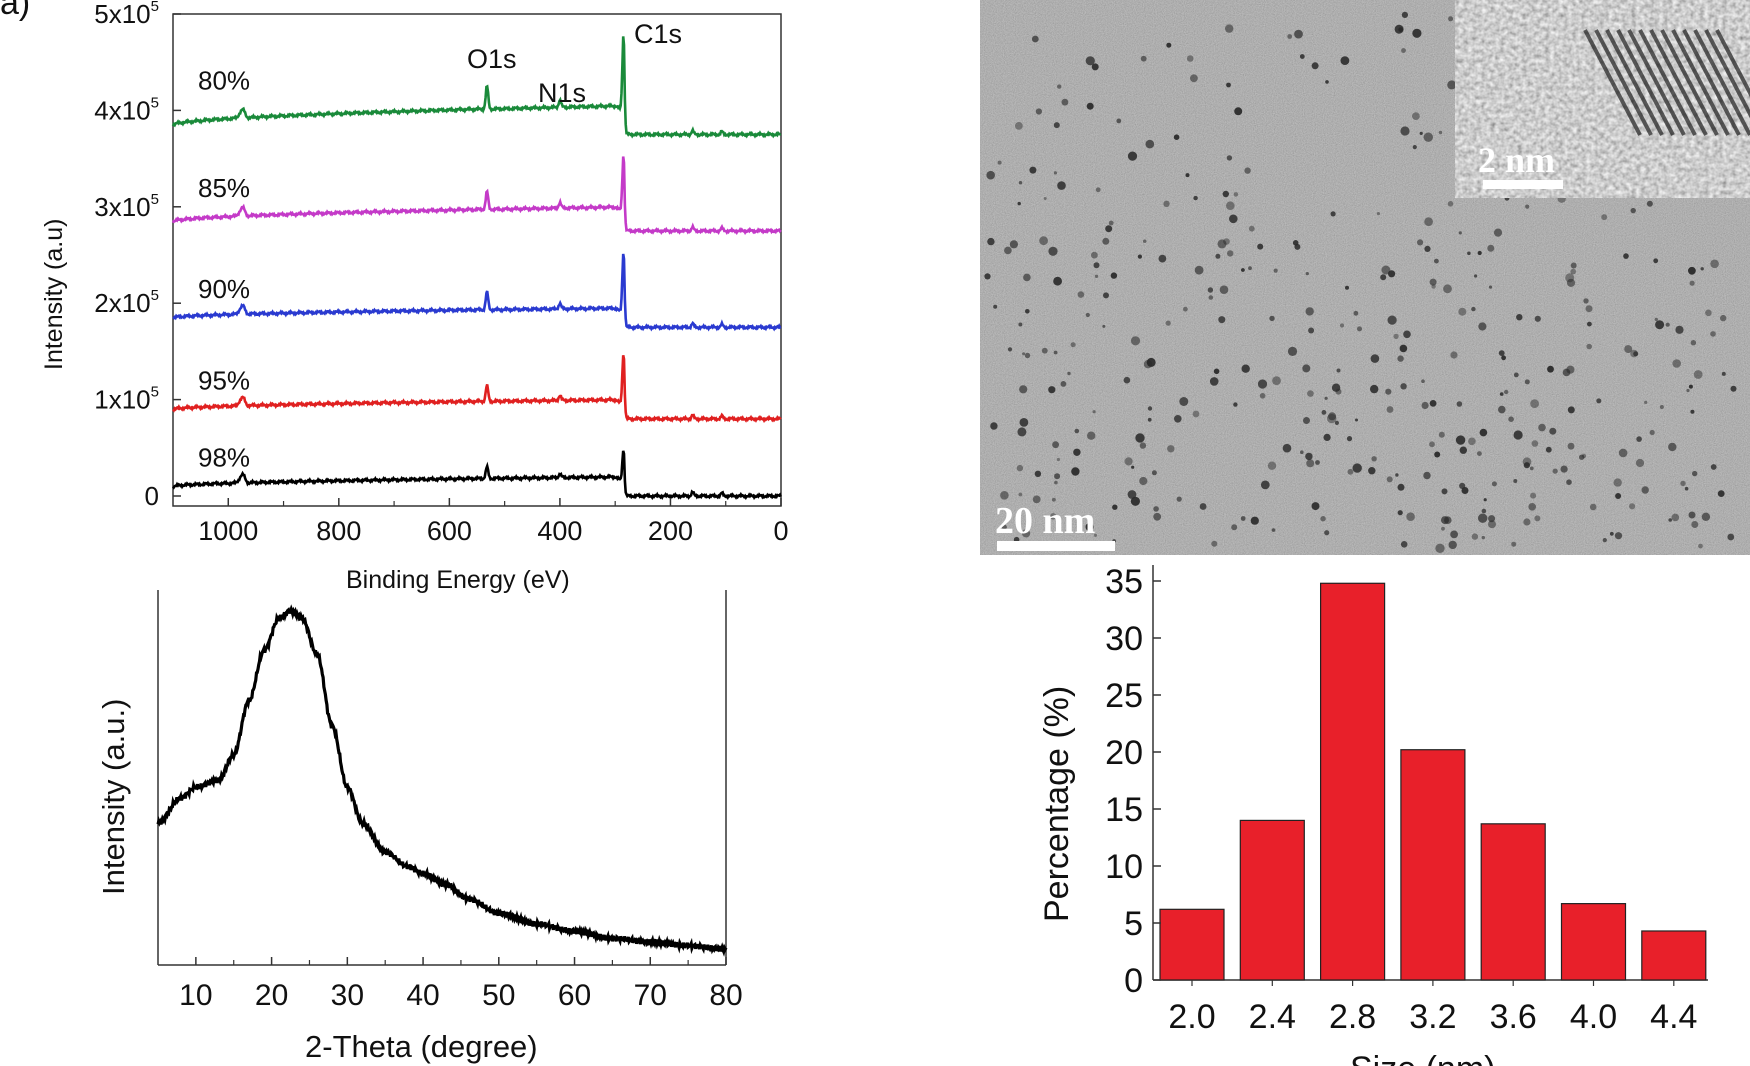 This screenshot has width=1750, height=1066. I want to click on xrd-series-line, so click(442, 780).